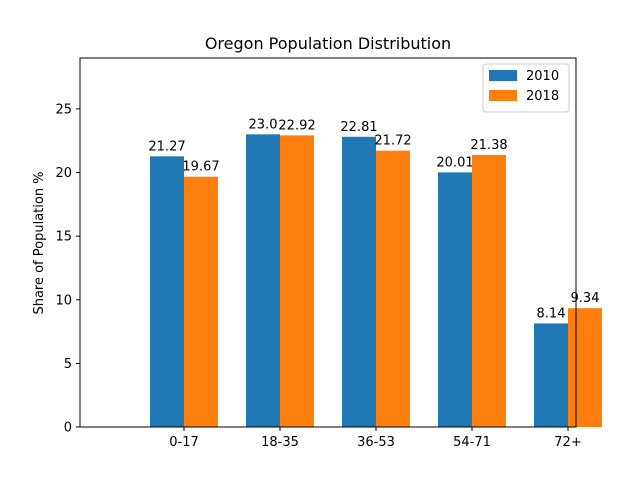  I want to click on legend-swatch-2010, so click(503, 75).